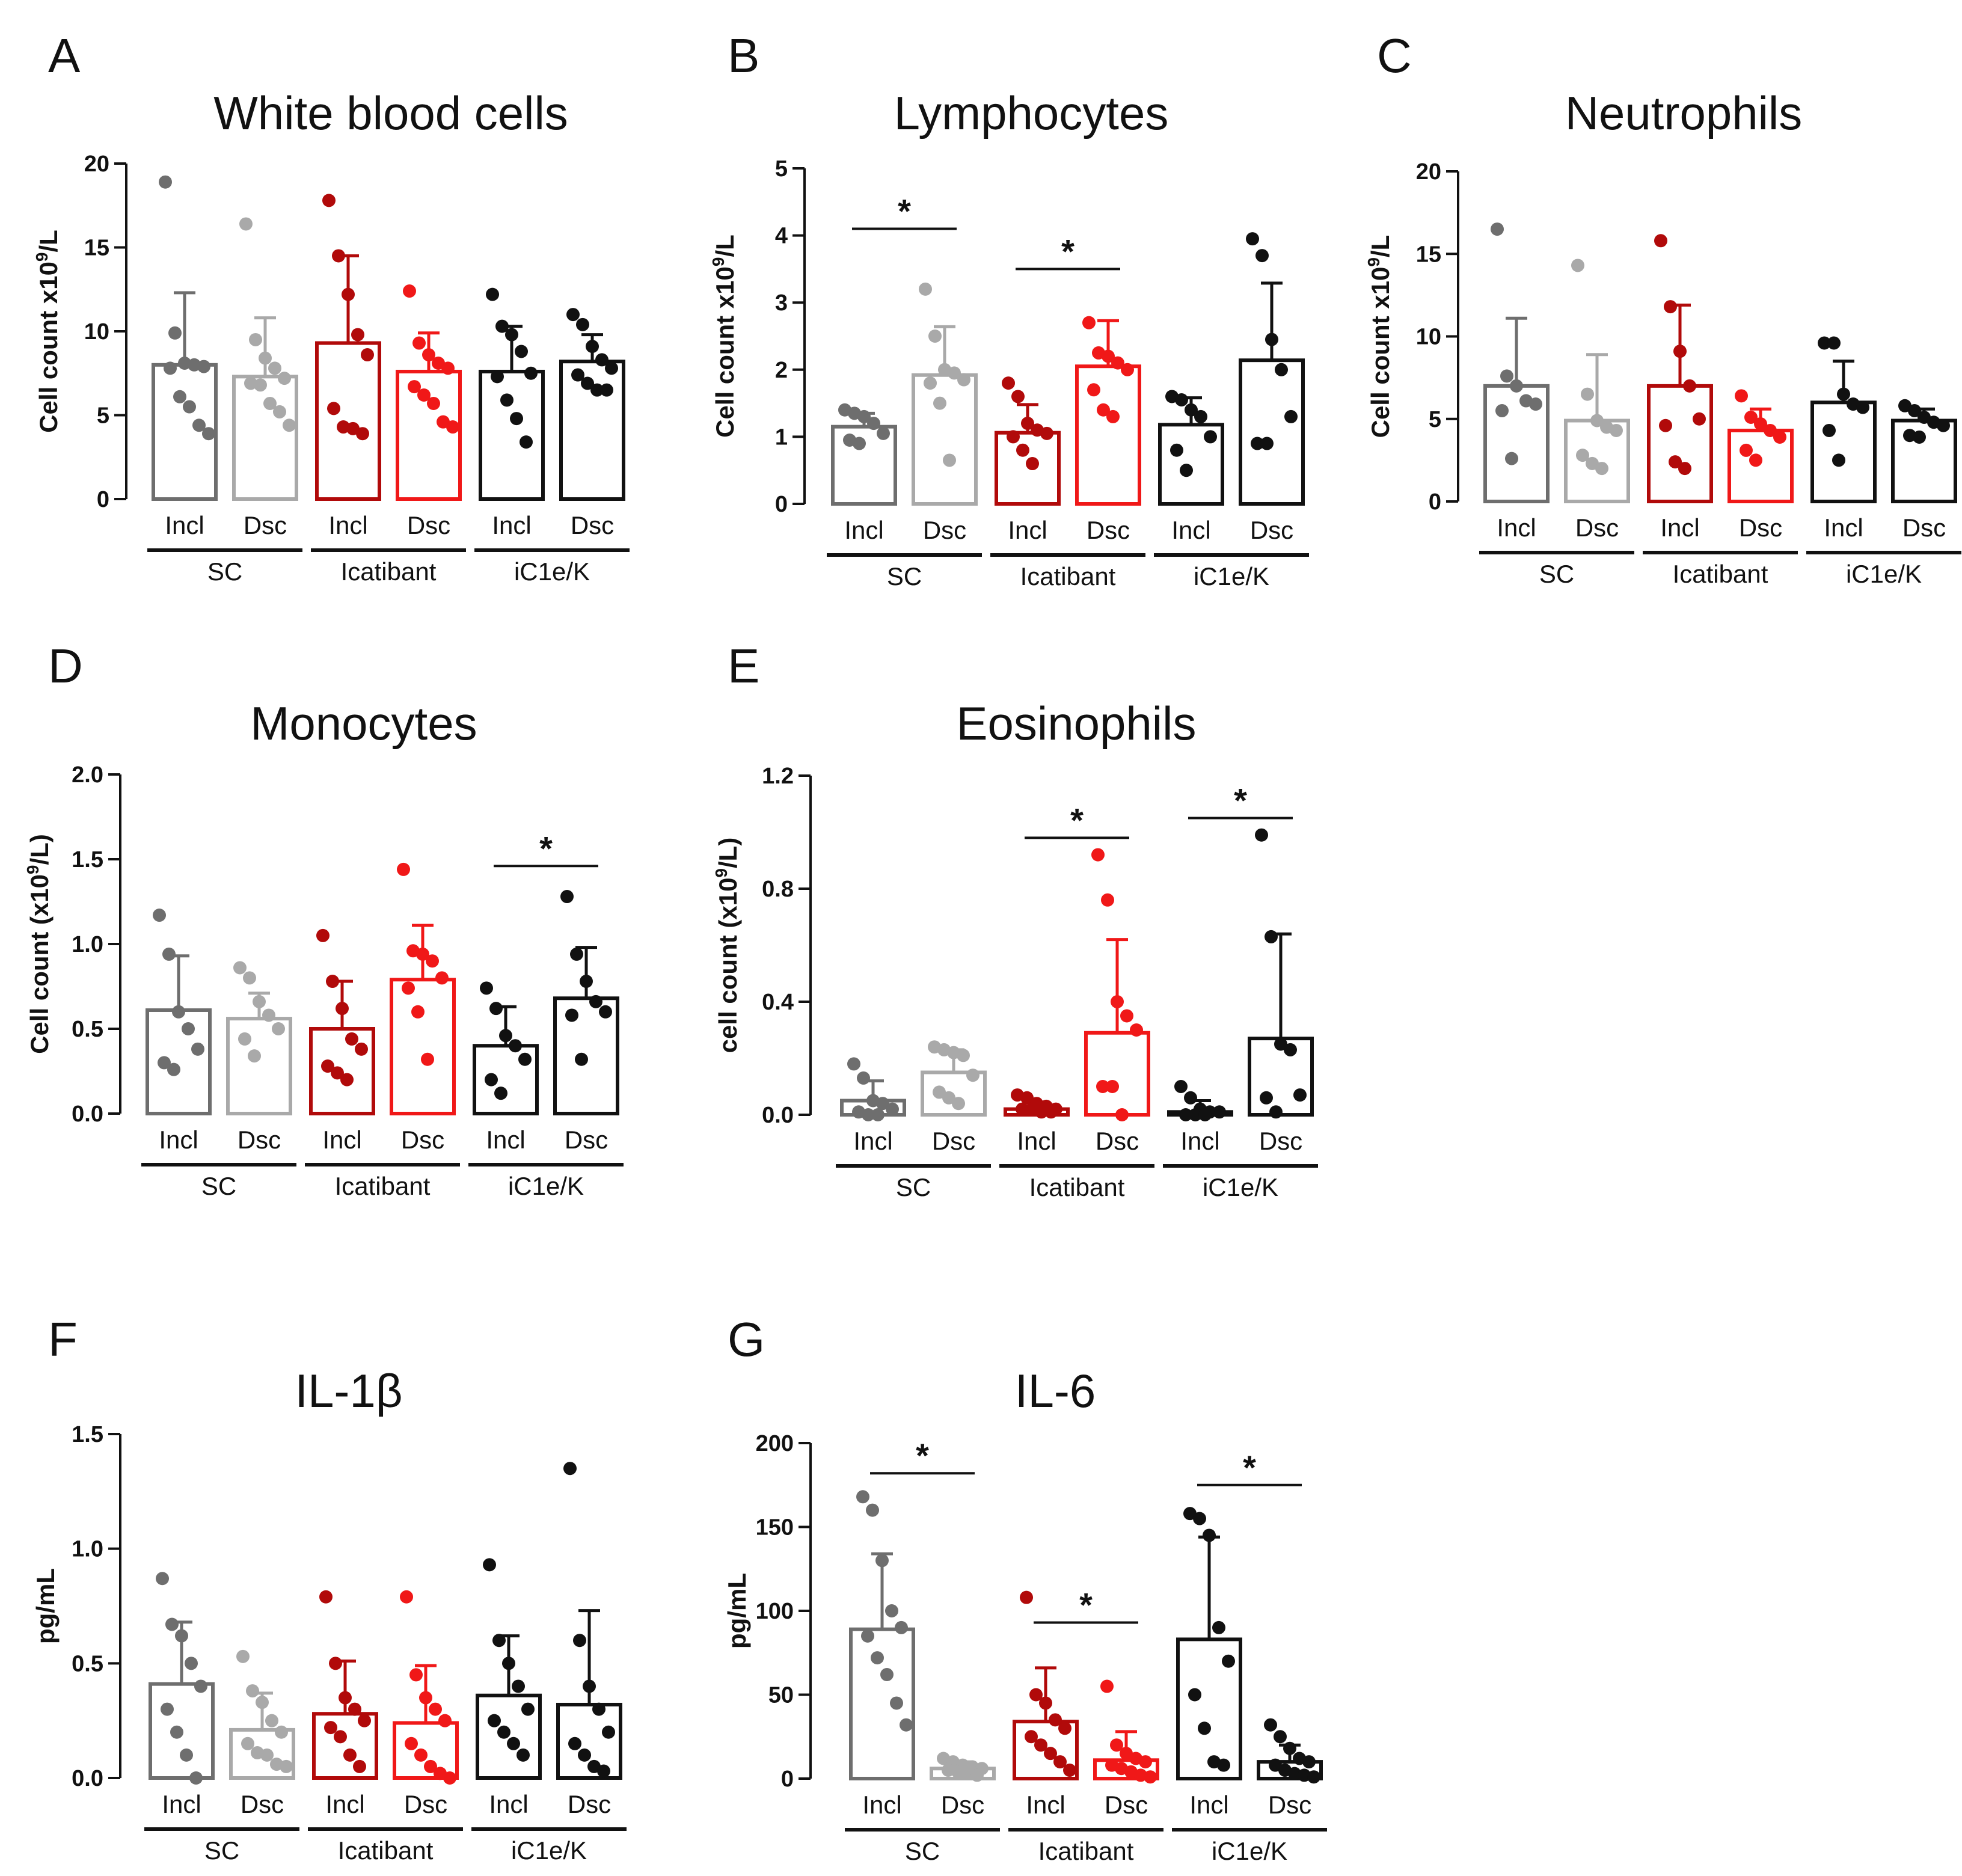 Image resolution: width=1962 pixels, height=1876 pixels. Describe the element at coordinates (775, 1527) in the screenshot. I see `y-tick-label: 150` at that location.